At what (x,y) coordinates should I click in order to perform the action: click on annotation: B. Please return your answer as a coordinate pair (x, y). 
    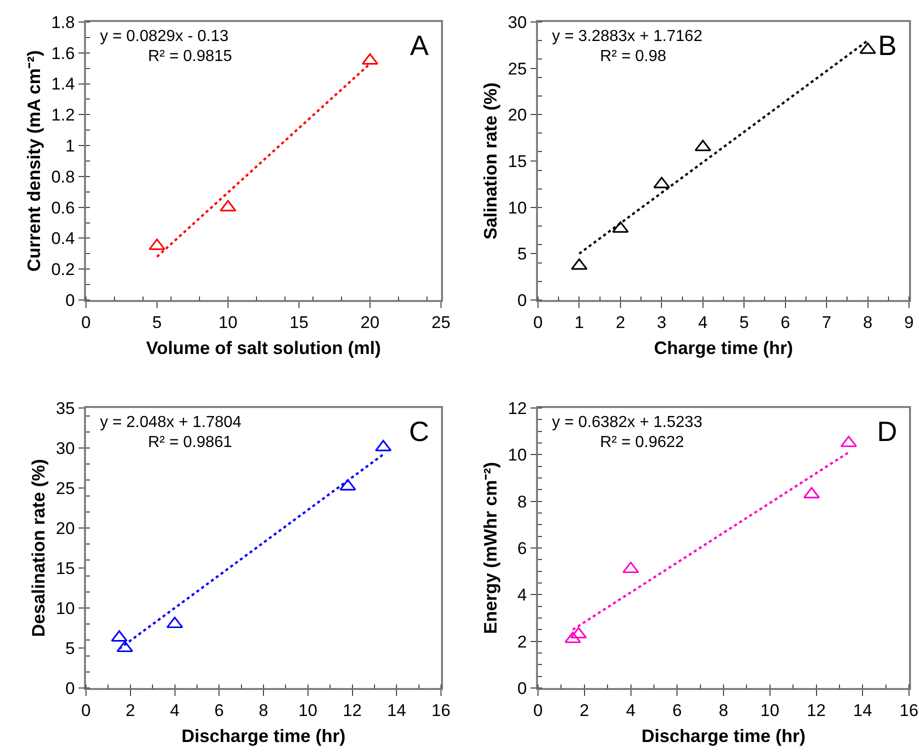
    Looking at the image, I should click on (887, 45).